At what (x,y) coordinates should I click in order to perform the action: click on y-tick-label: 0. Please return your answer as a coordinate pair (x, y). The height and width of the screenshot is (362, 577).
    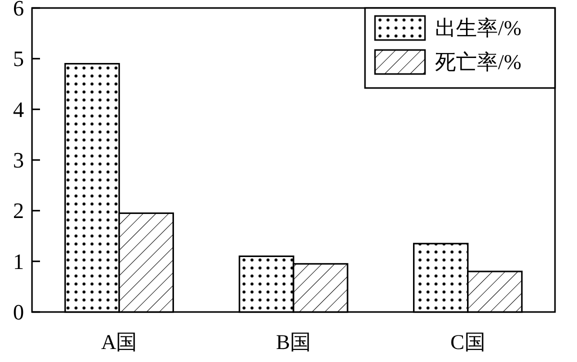
    Looking at the image, I should click on (18, 312).